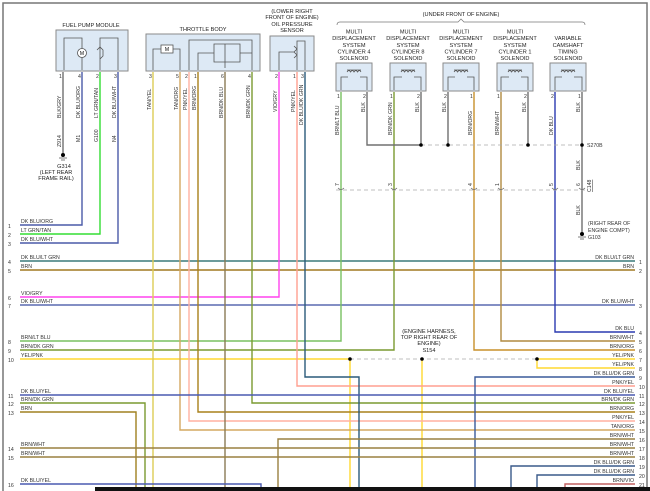 This screenshot has width=650, height=491. What do you see at coordinates (30, 224) in the screenshot?
I see `left-row: 1 DK BLU/ORG` at bounding box center [30, 224].